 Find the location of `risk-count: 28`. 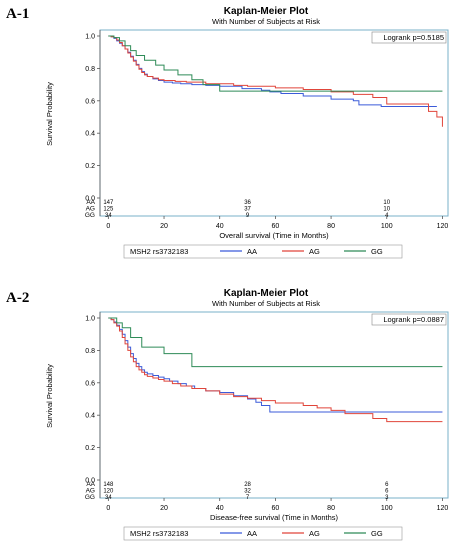

risk-count: 28 is located at coordinates (247, 485).